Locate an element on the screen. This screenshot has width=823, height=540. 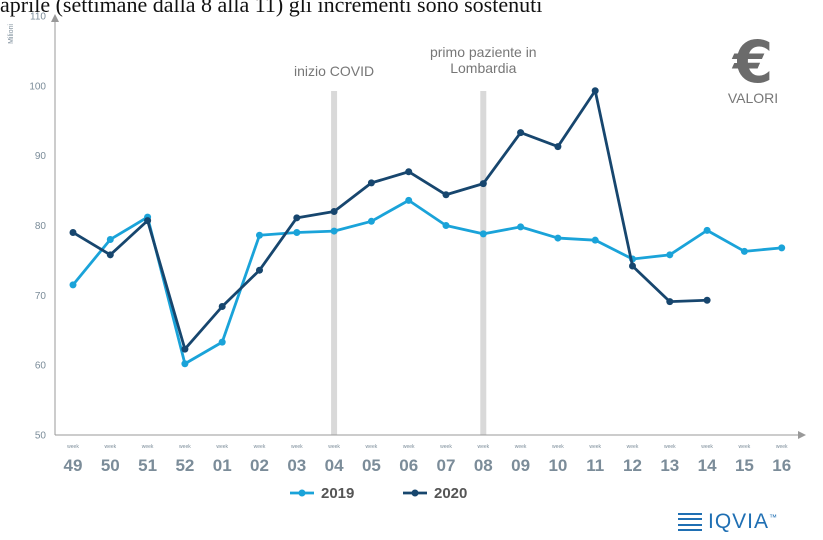
x-tick-label: 50 is located at coordinates (110, 465).